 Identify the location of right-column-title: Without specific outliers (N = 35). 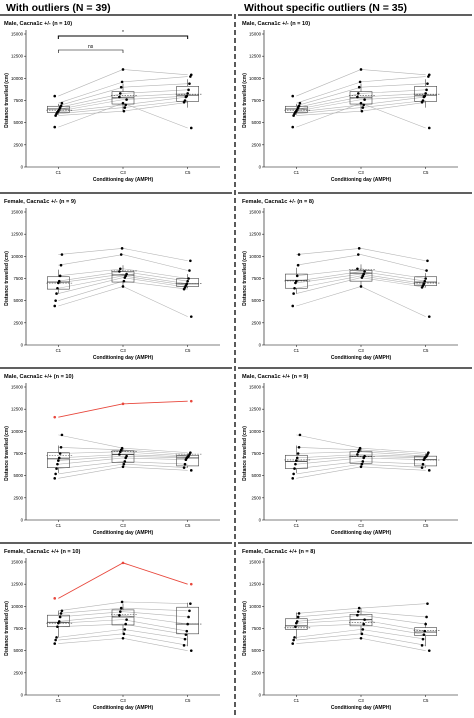
(325, 8).